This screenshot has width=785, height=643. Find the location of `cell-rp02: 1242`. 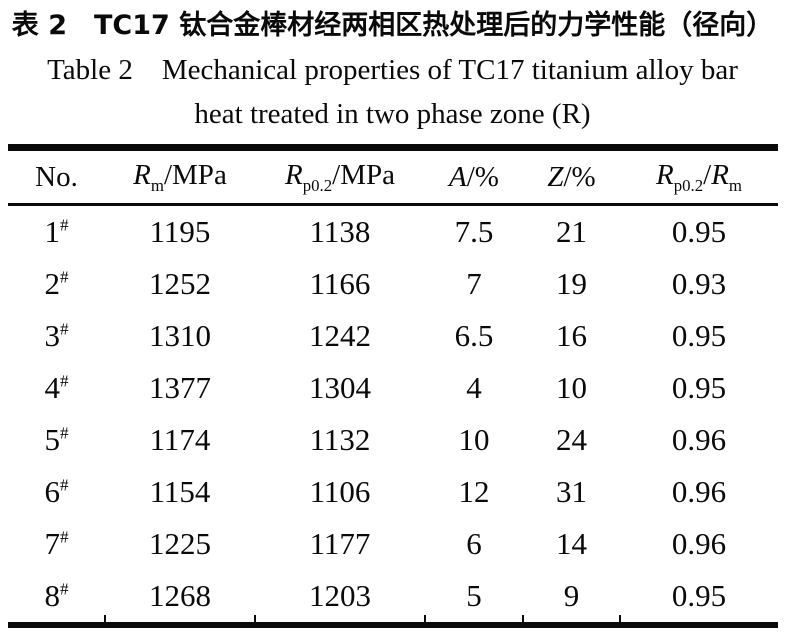

cell-rp02: 1242 is located at coordinates (340, 335).